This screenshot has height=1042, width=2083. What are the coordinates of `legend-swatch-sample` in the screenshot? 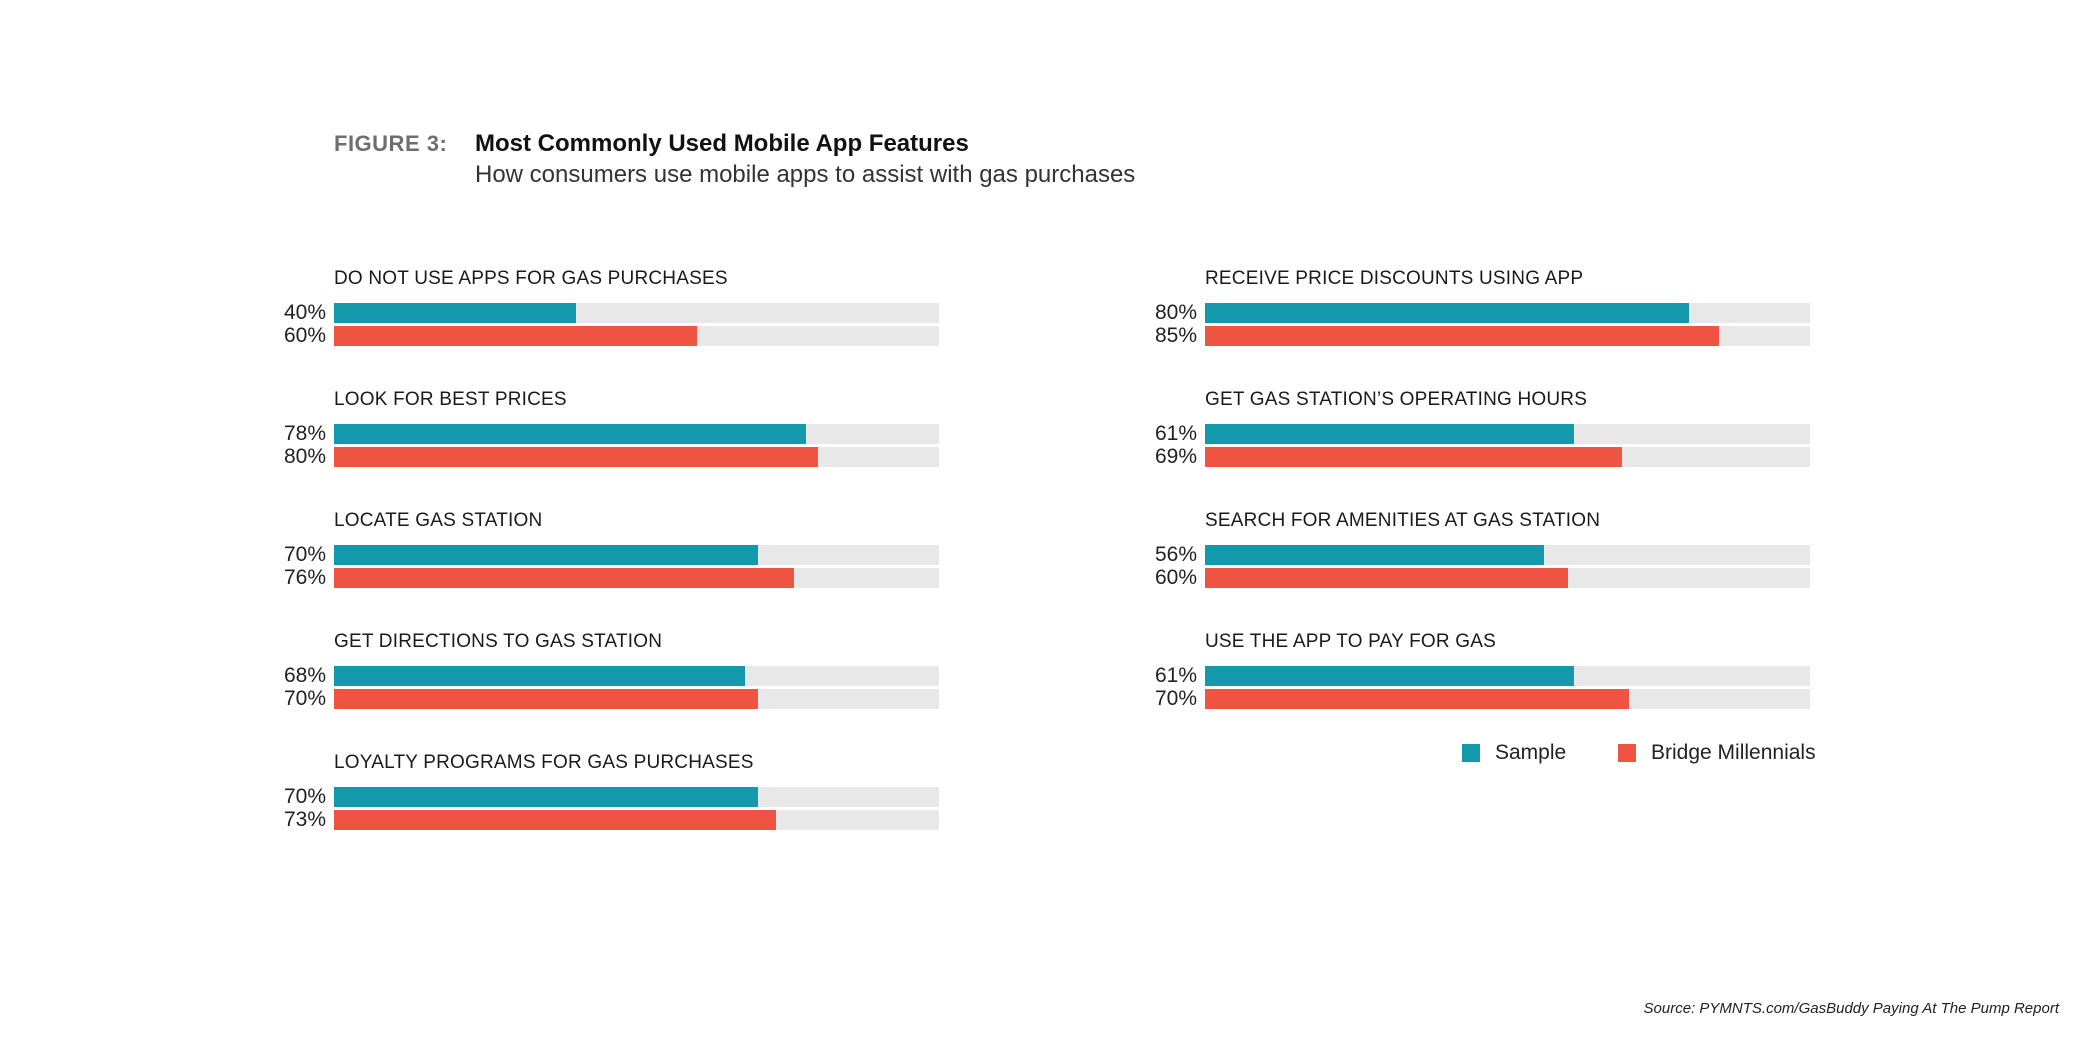 It's located at (1471, 753).